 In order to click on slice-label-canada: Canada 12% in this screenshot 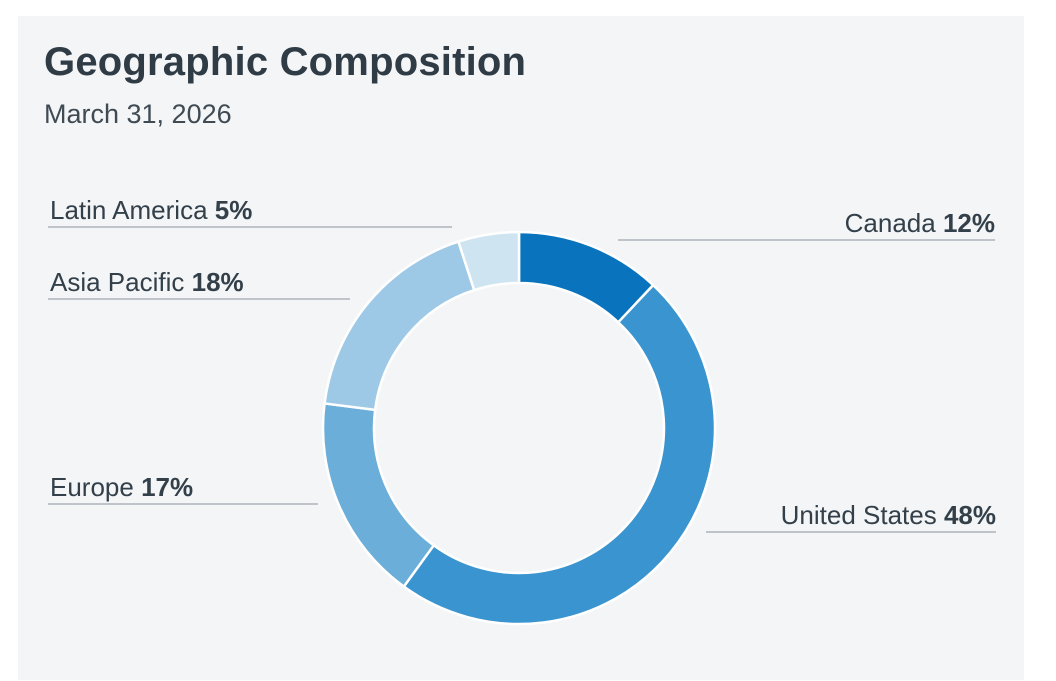, I will do `click(920, 223)`.